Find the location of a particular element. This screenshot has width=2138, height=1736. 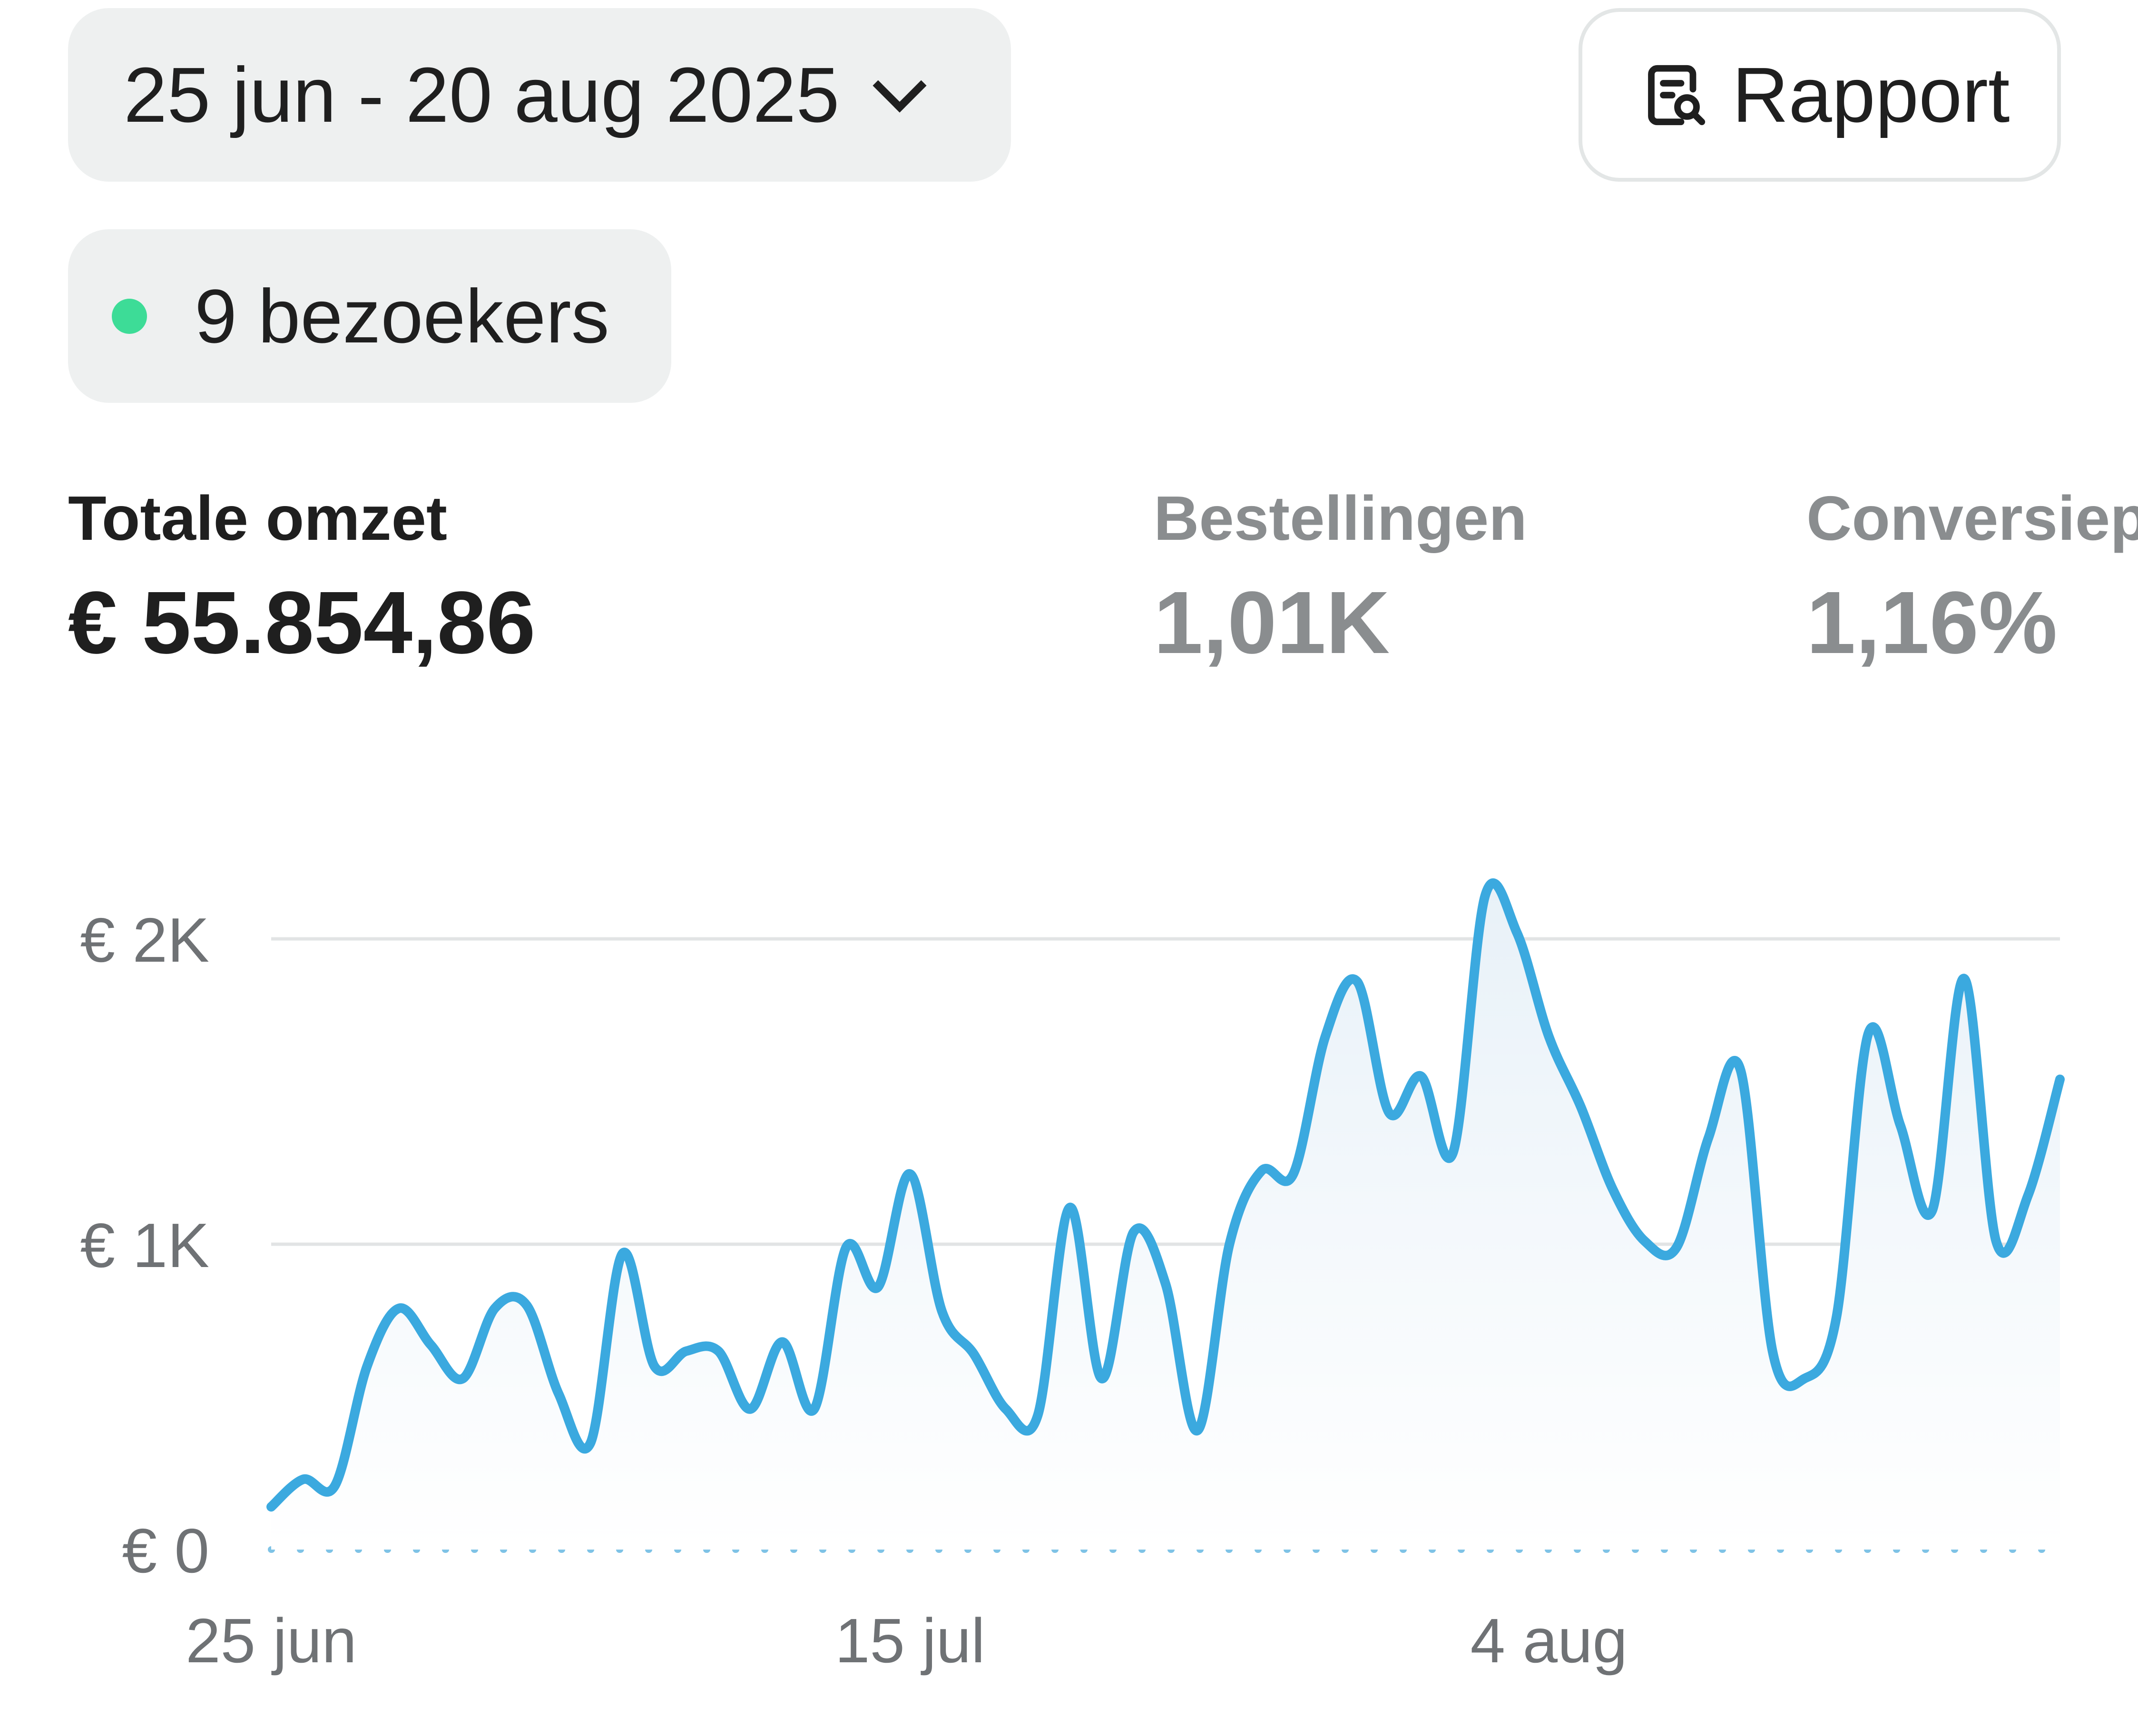

live-visitors-label: 9 bezoekers is located at coordinates (402, 316).